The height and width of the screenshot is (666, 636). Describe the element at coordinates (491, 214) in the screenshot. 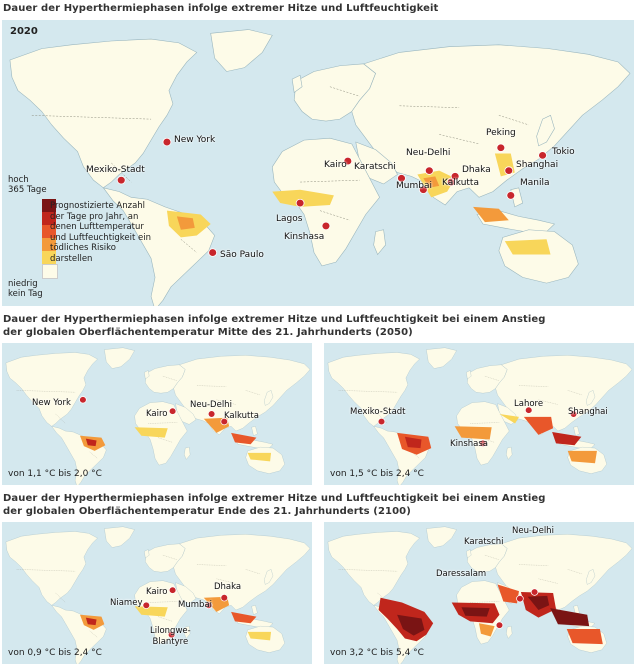

I see `heat-zone-se-asia` at that location.